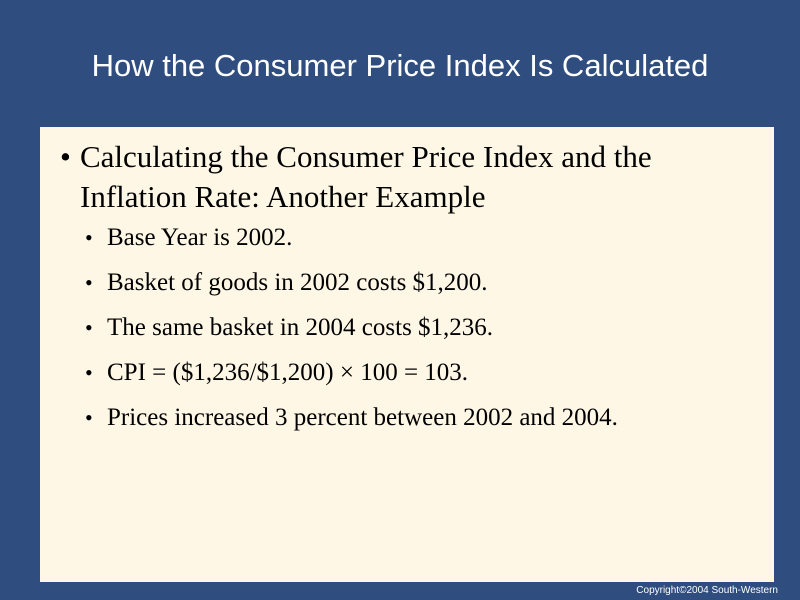 This screenshot has width=800, height=600. What do you see at coordinates (288, 372) in the screenshot?
I see `sub-bullet-text: CPI = ($1,236/$1,200) × 100 = 103.` at bounding box center [288, 372].